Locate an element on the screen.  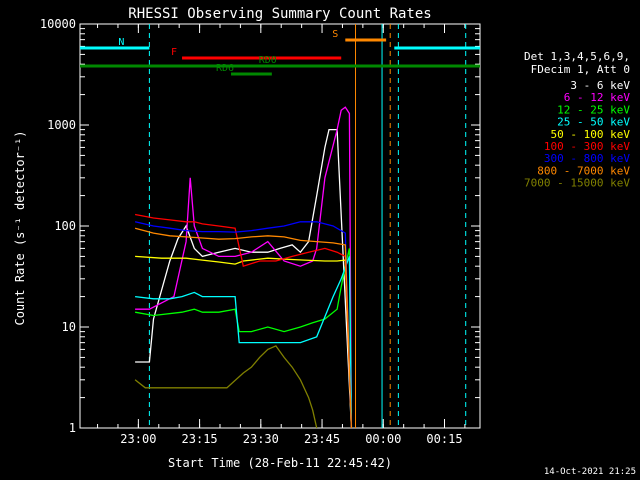
legend-entry: 25 - 50 keV is located at coordinates (593, 122).